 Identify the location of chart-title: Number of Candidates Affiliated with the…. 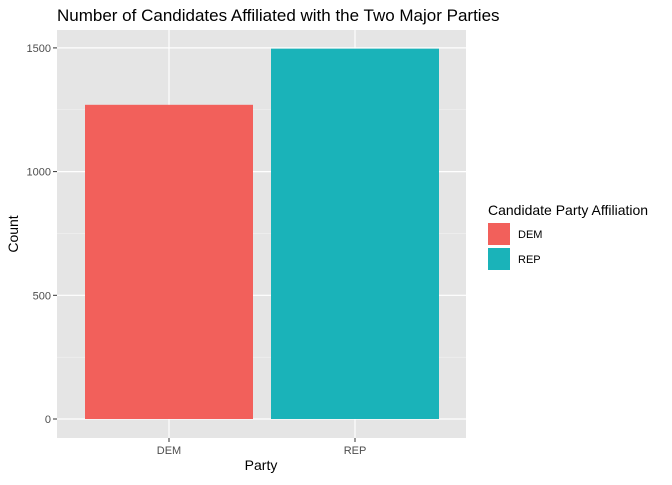
(278, 15).